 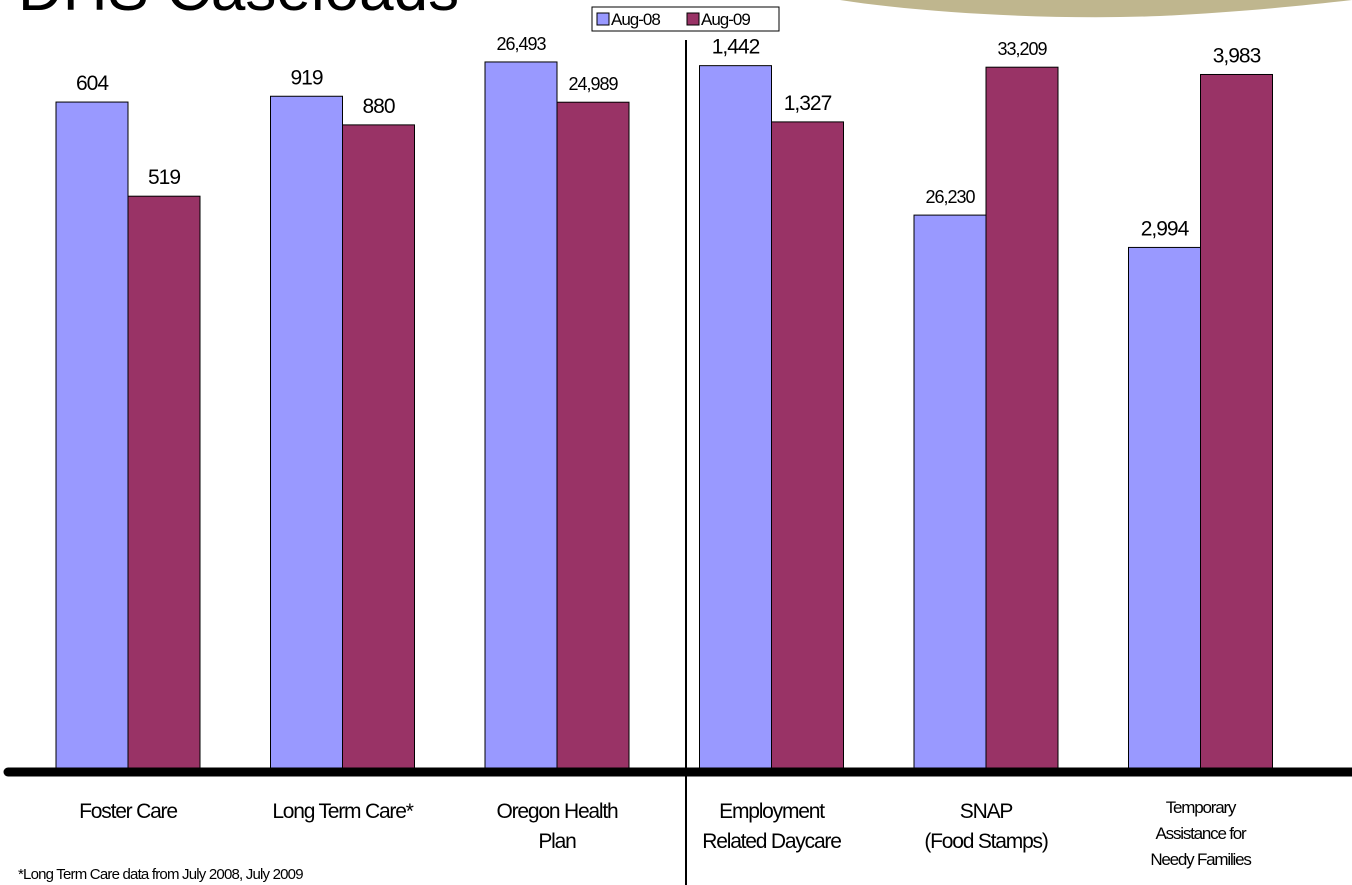 What do you see at coordinates (1202, 833) in the screenshot?
I see `category-label: Assistance for` at bounding box center [1202, 833].